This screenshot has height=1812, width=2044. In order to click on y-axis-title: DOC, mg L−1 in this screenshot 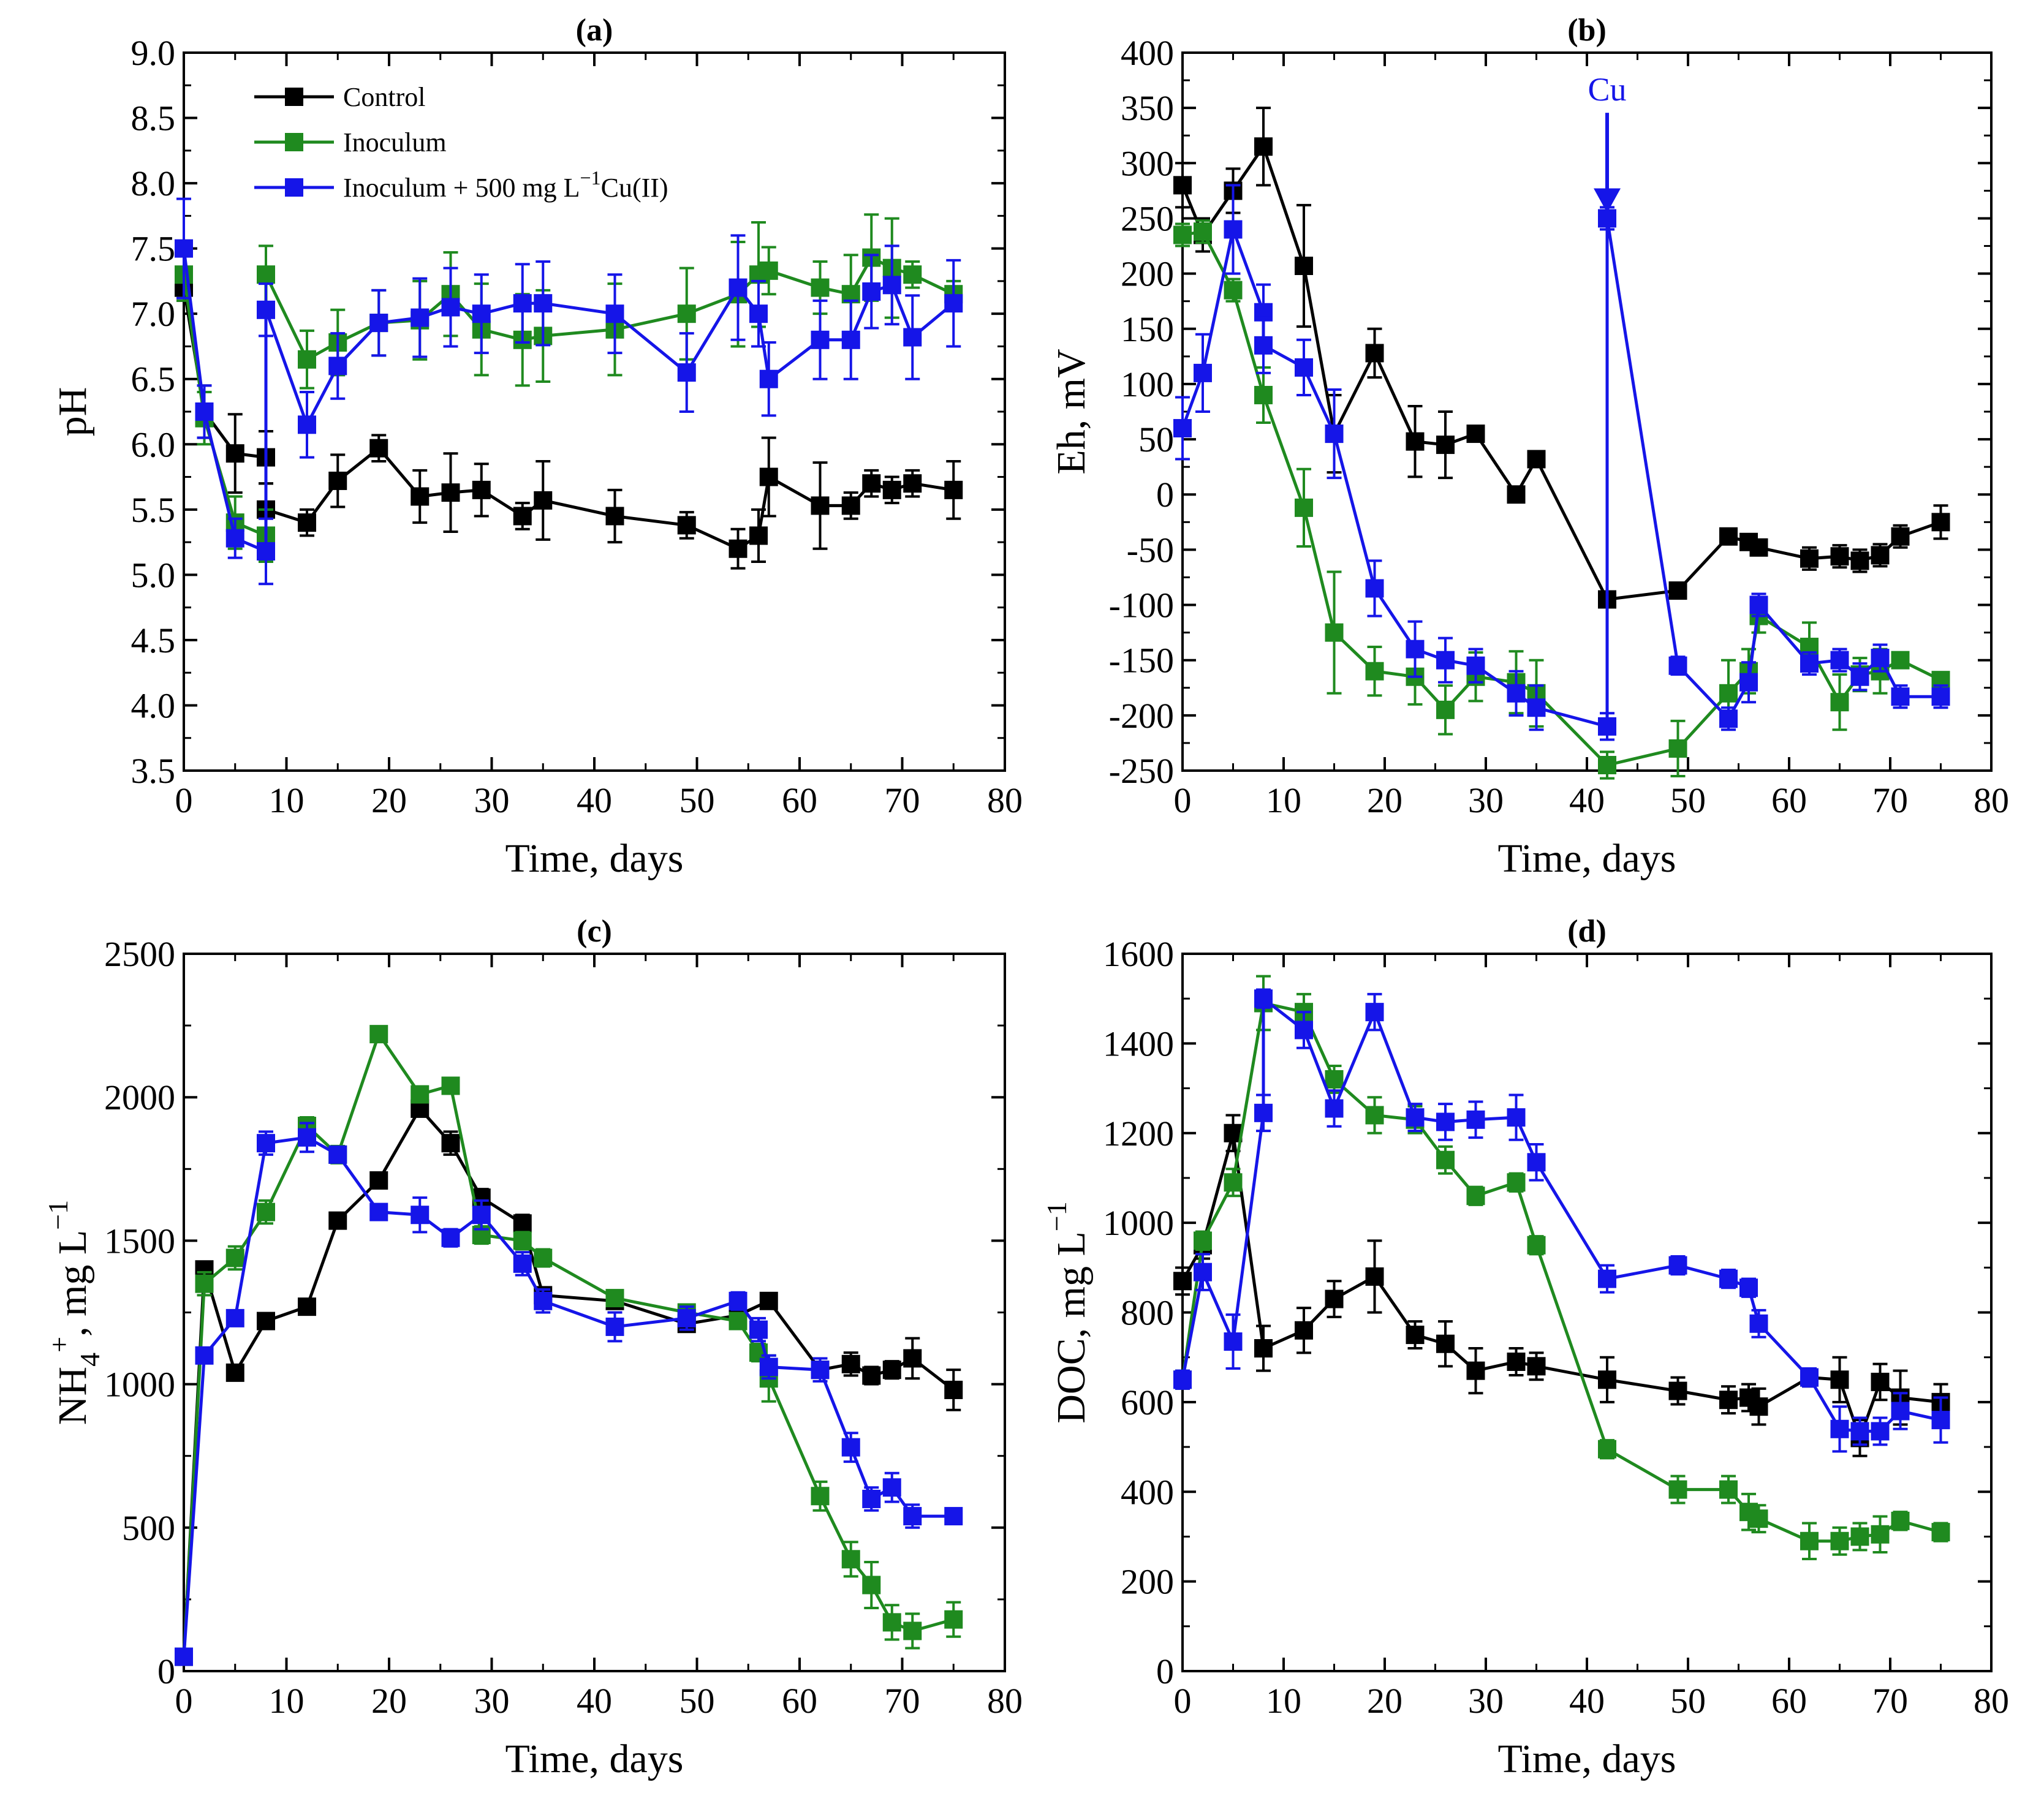, I will do `click(1067, 1312)`.